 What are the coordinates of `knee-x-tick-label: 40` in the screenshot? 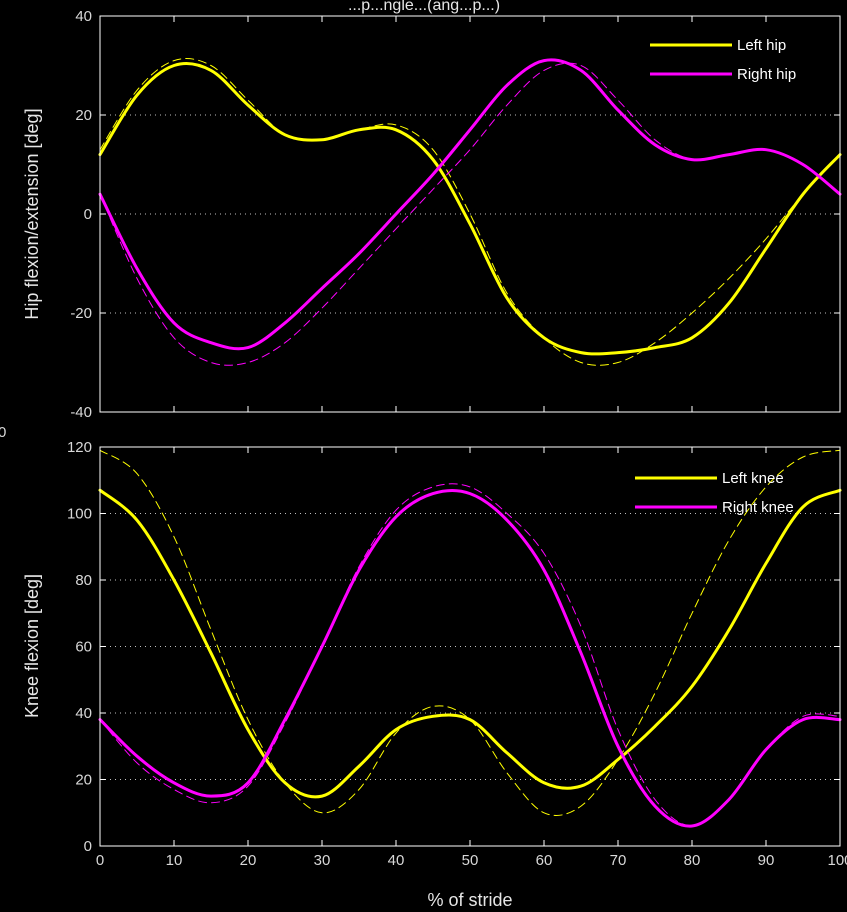 It's located at (396, 860).